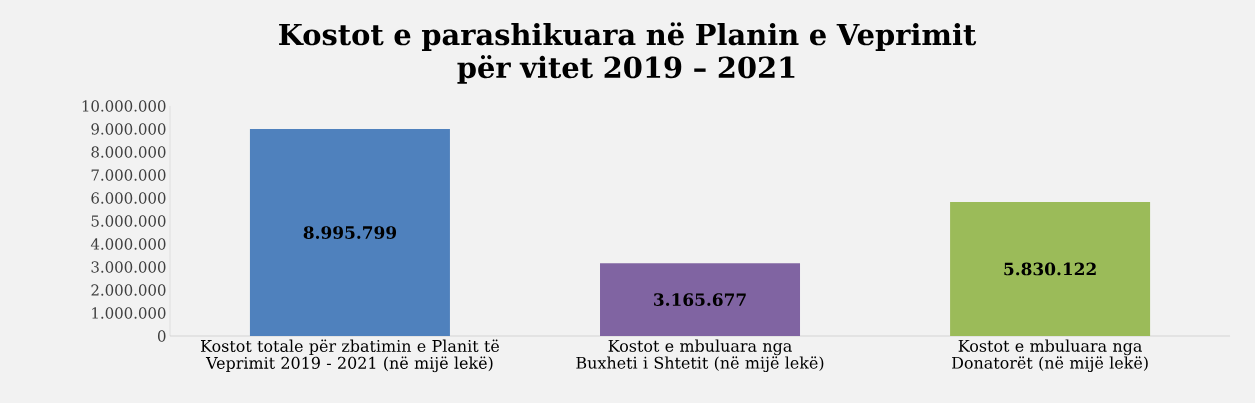  What do you see at coordinates (128, 267) in the screenshot?
I see `y-tick-label: 3.000.000` at bounding box center [128, 267].